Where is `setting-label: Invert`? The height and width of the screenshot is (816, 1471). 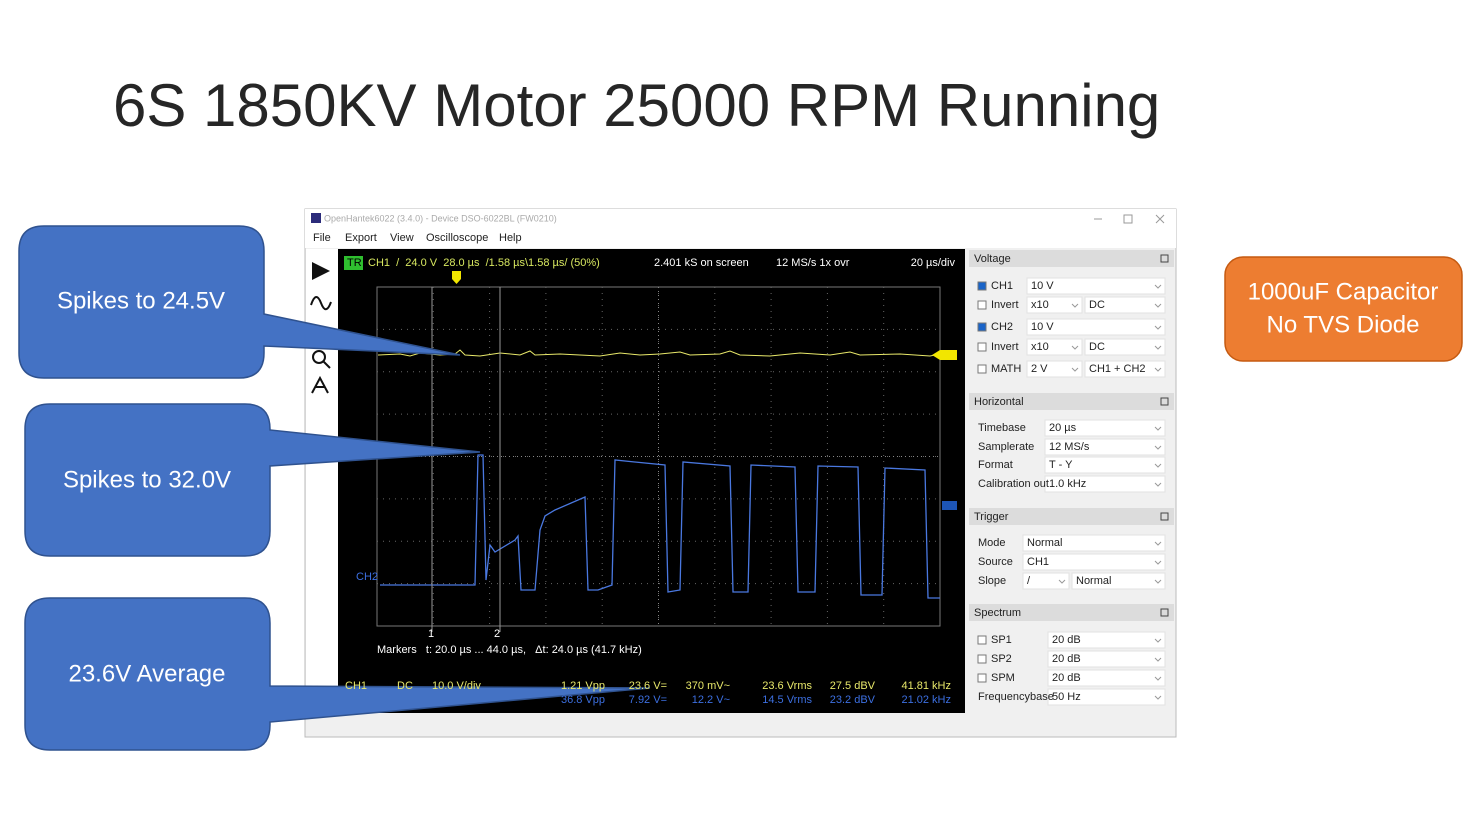 setting-label: Invert is located at coordinates (1005, 347).